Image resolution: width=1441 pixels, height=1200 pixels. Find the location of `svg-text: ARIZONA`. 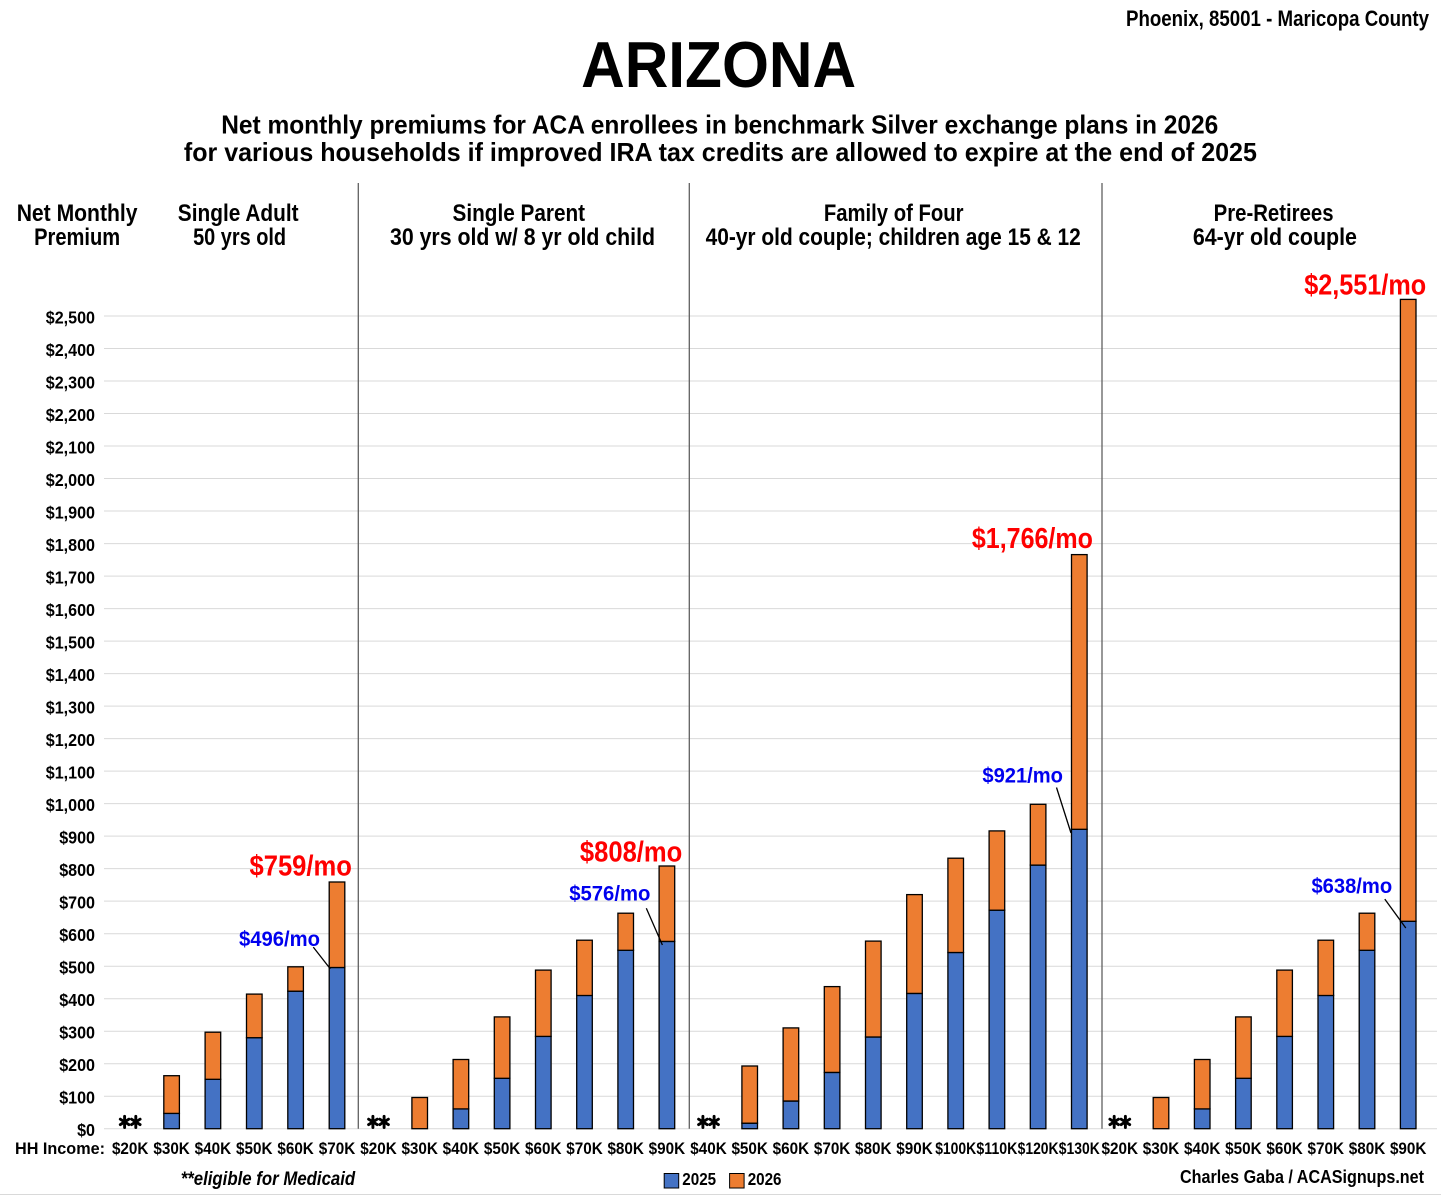

svg-text: ARIZONA is located at coordinates (718, 65).